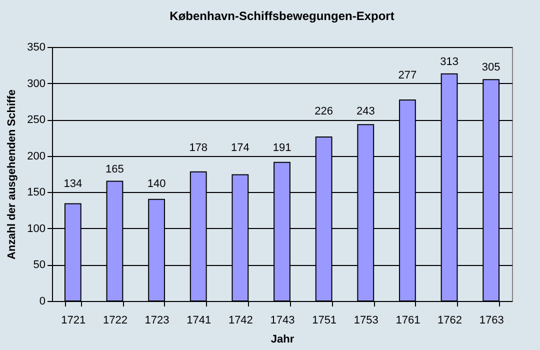  I want to click on data-label: 191, so click(282, 148).